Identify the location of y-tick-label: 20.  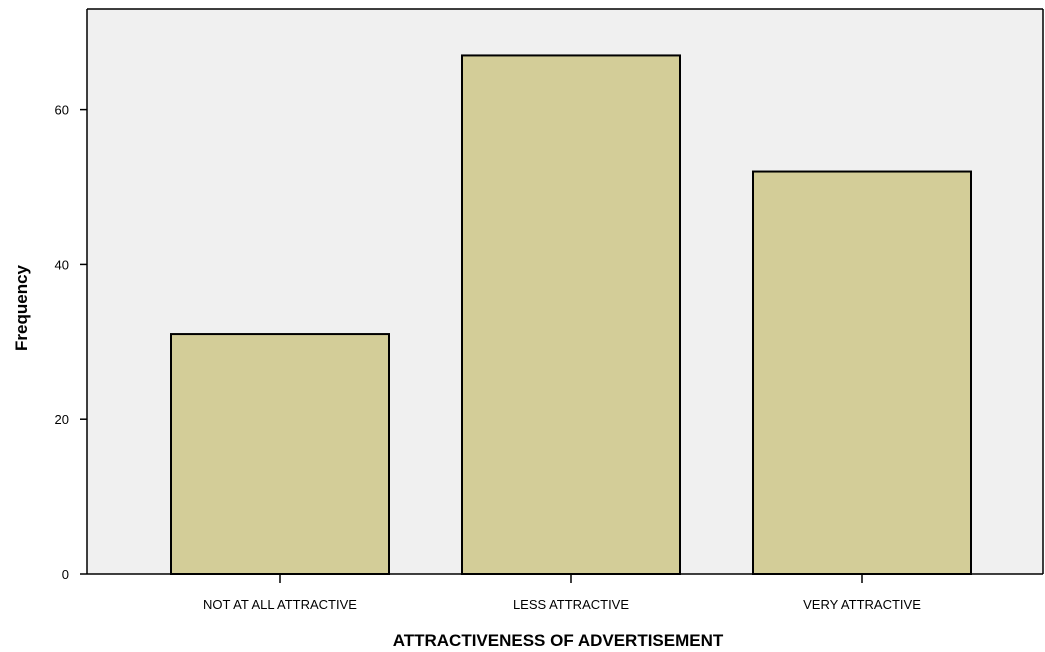
(62, 419).